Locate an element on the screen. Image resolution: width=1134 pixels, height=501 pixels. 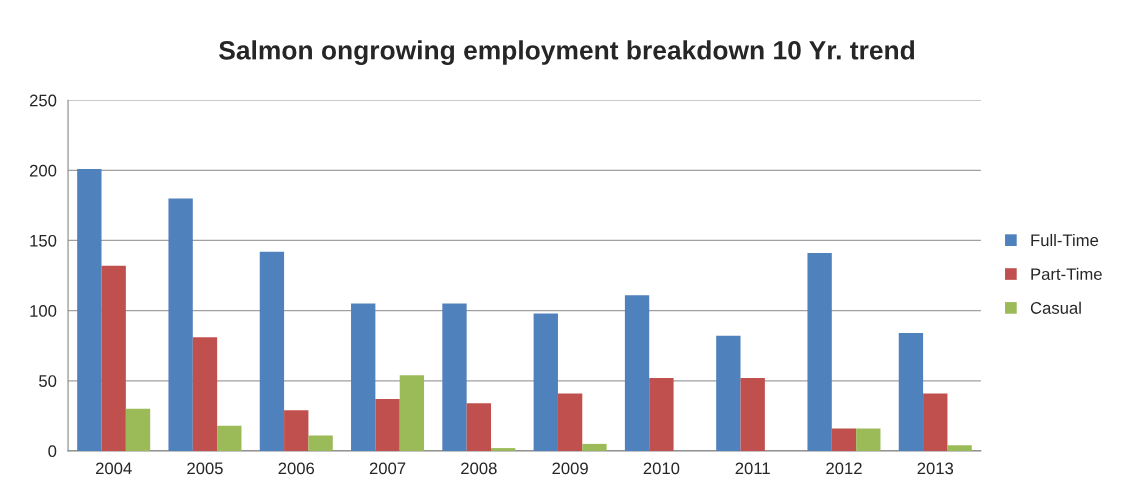
y-tick-label: 200 is located at coordinates (43, 170).